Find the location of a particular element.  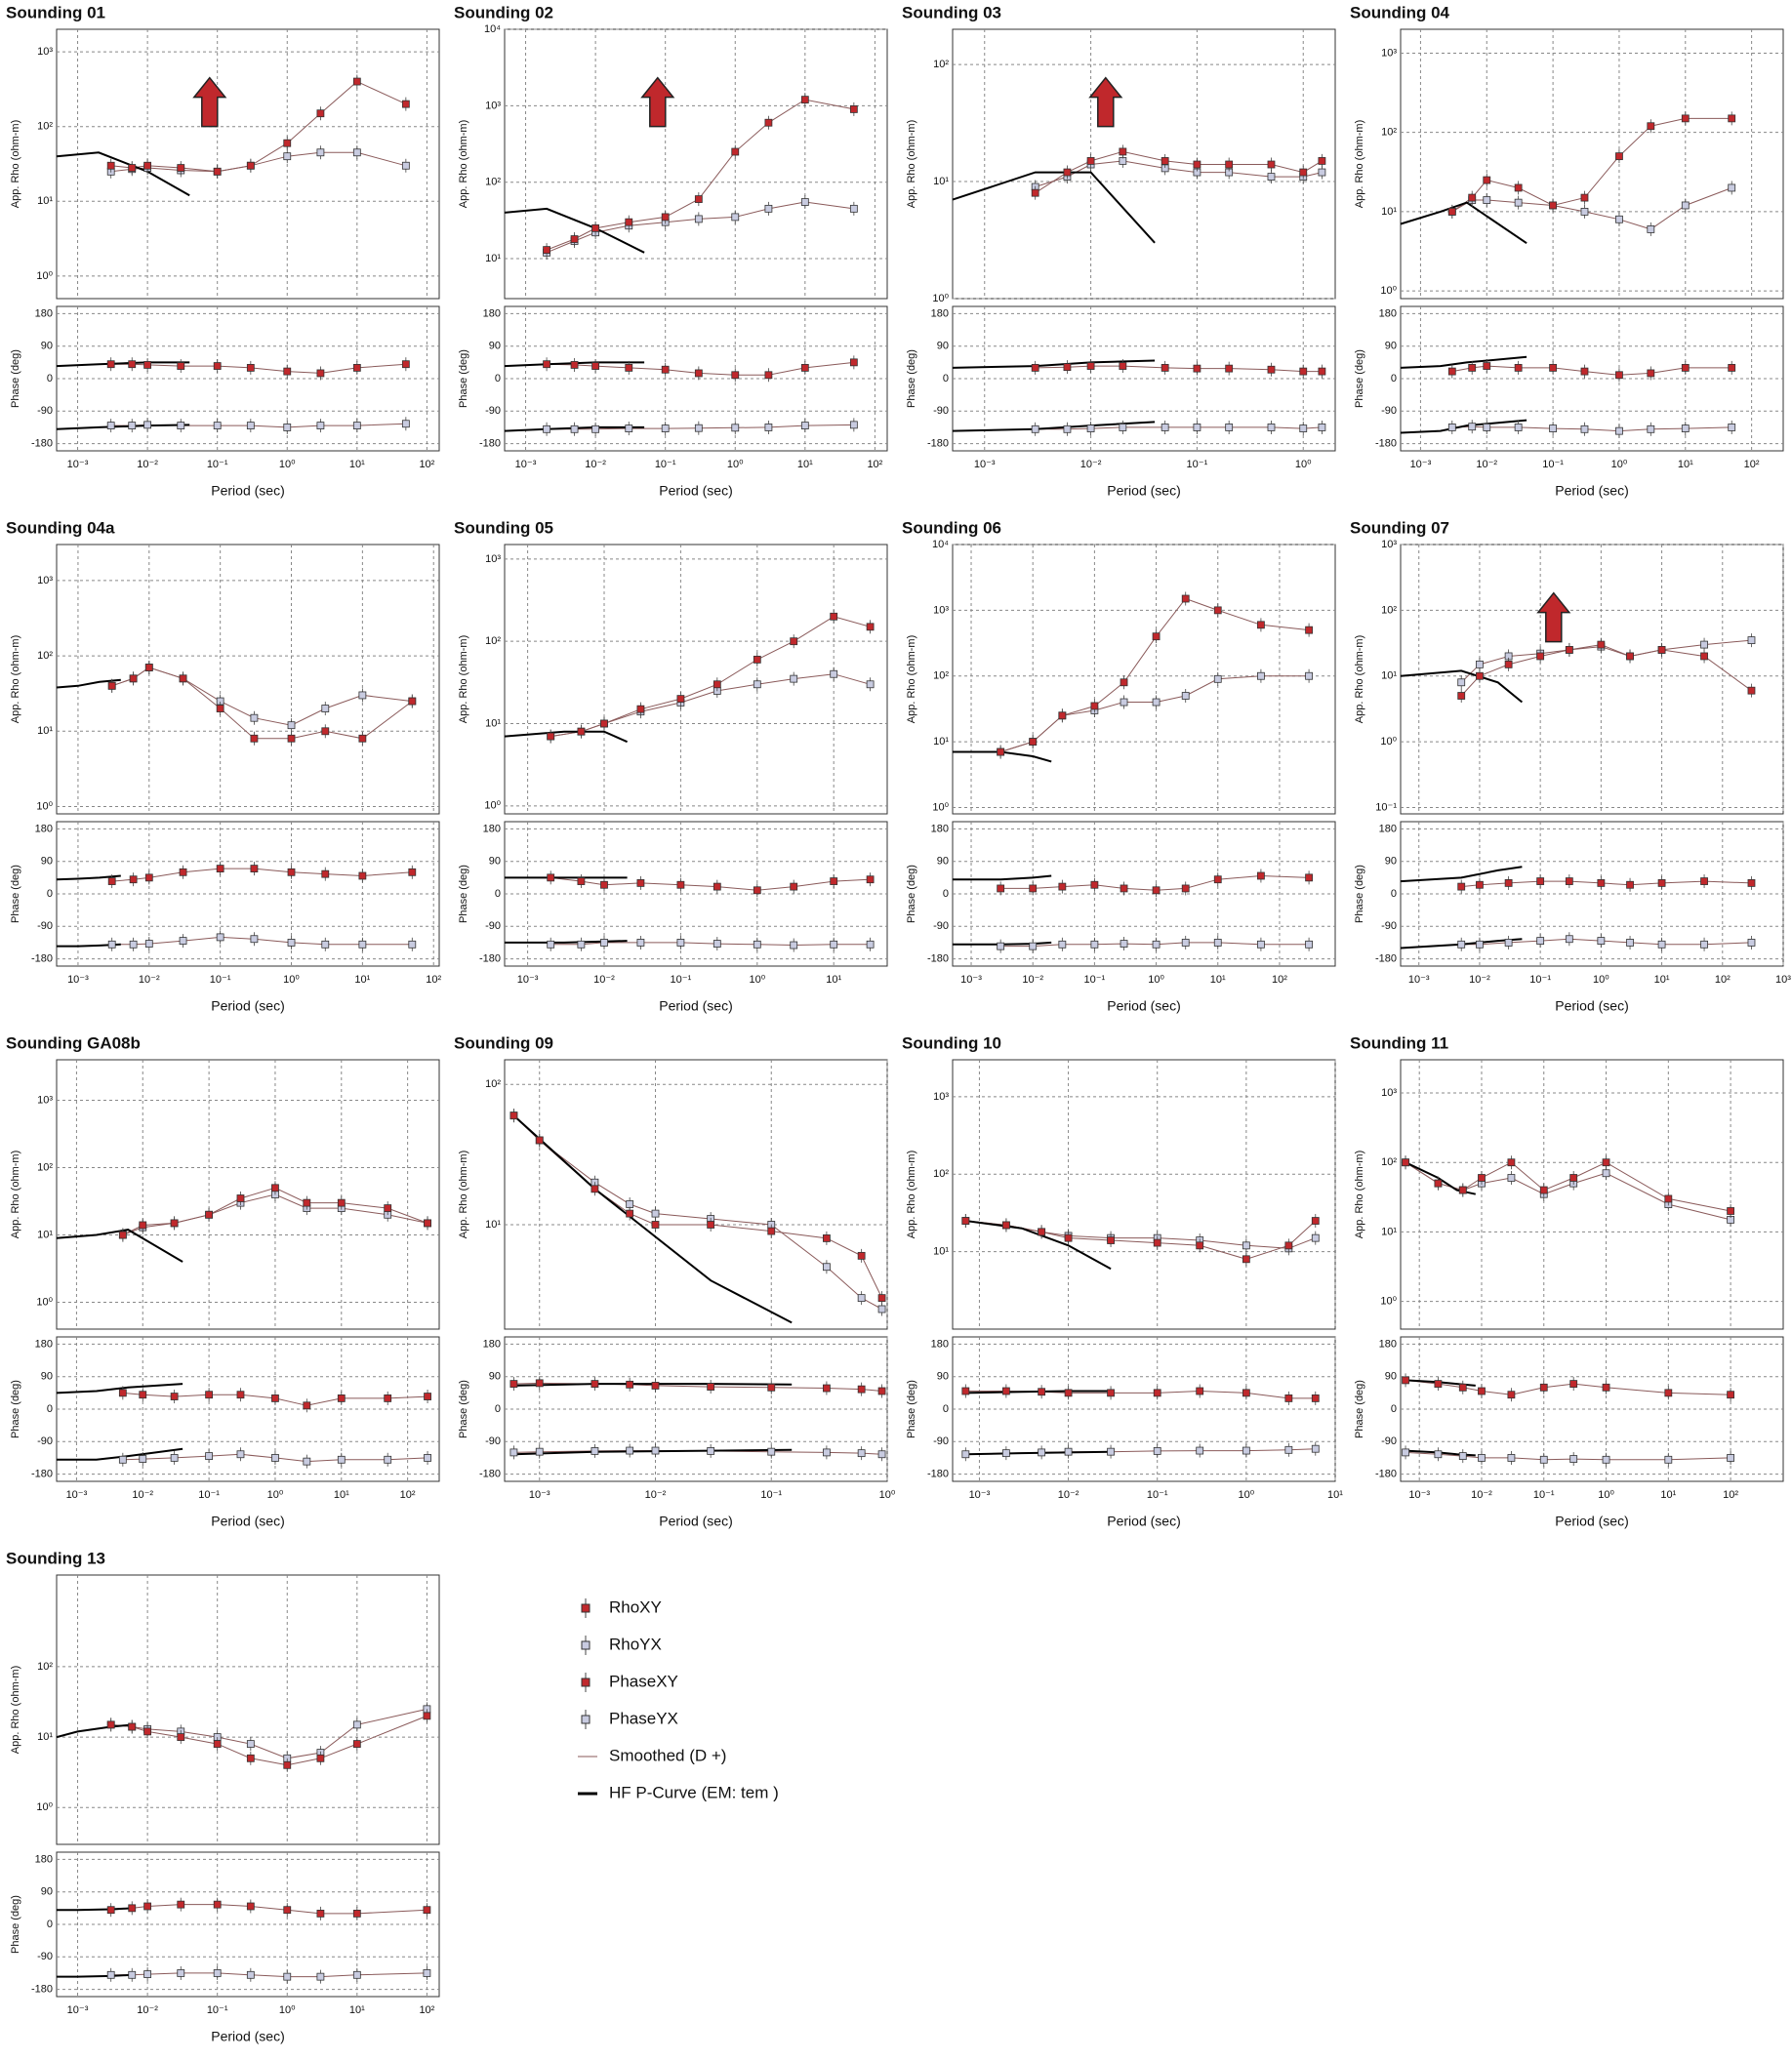

hf-curve-rho is located at coordinates (94, 1731).